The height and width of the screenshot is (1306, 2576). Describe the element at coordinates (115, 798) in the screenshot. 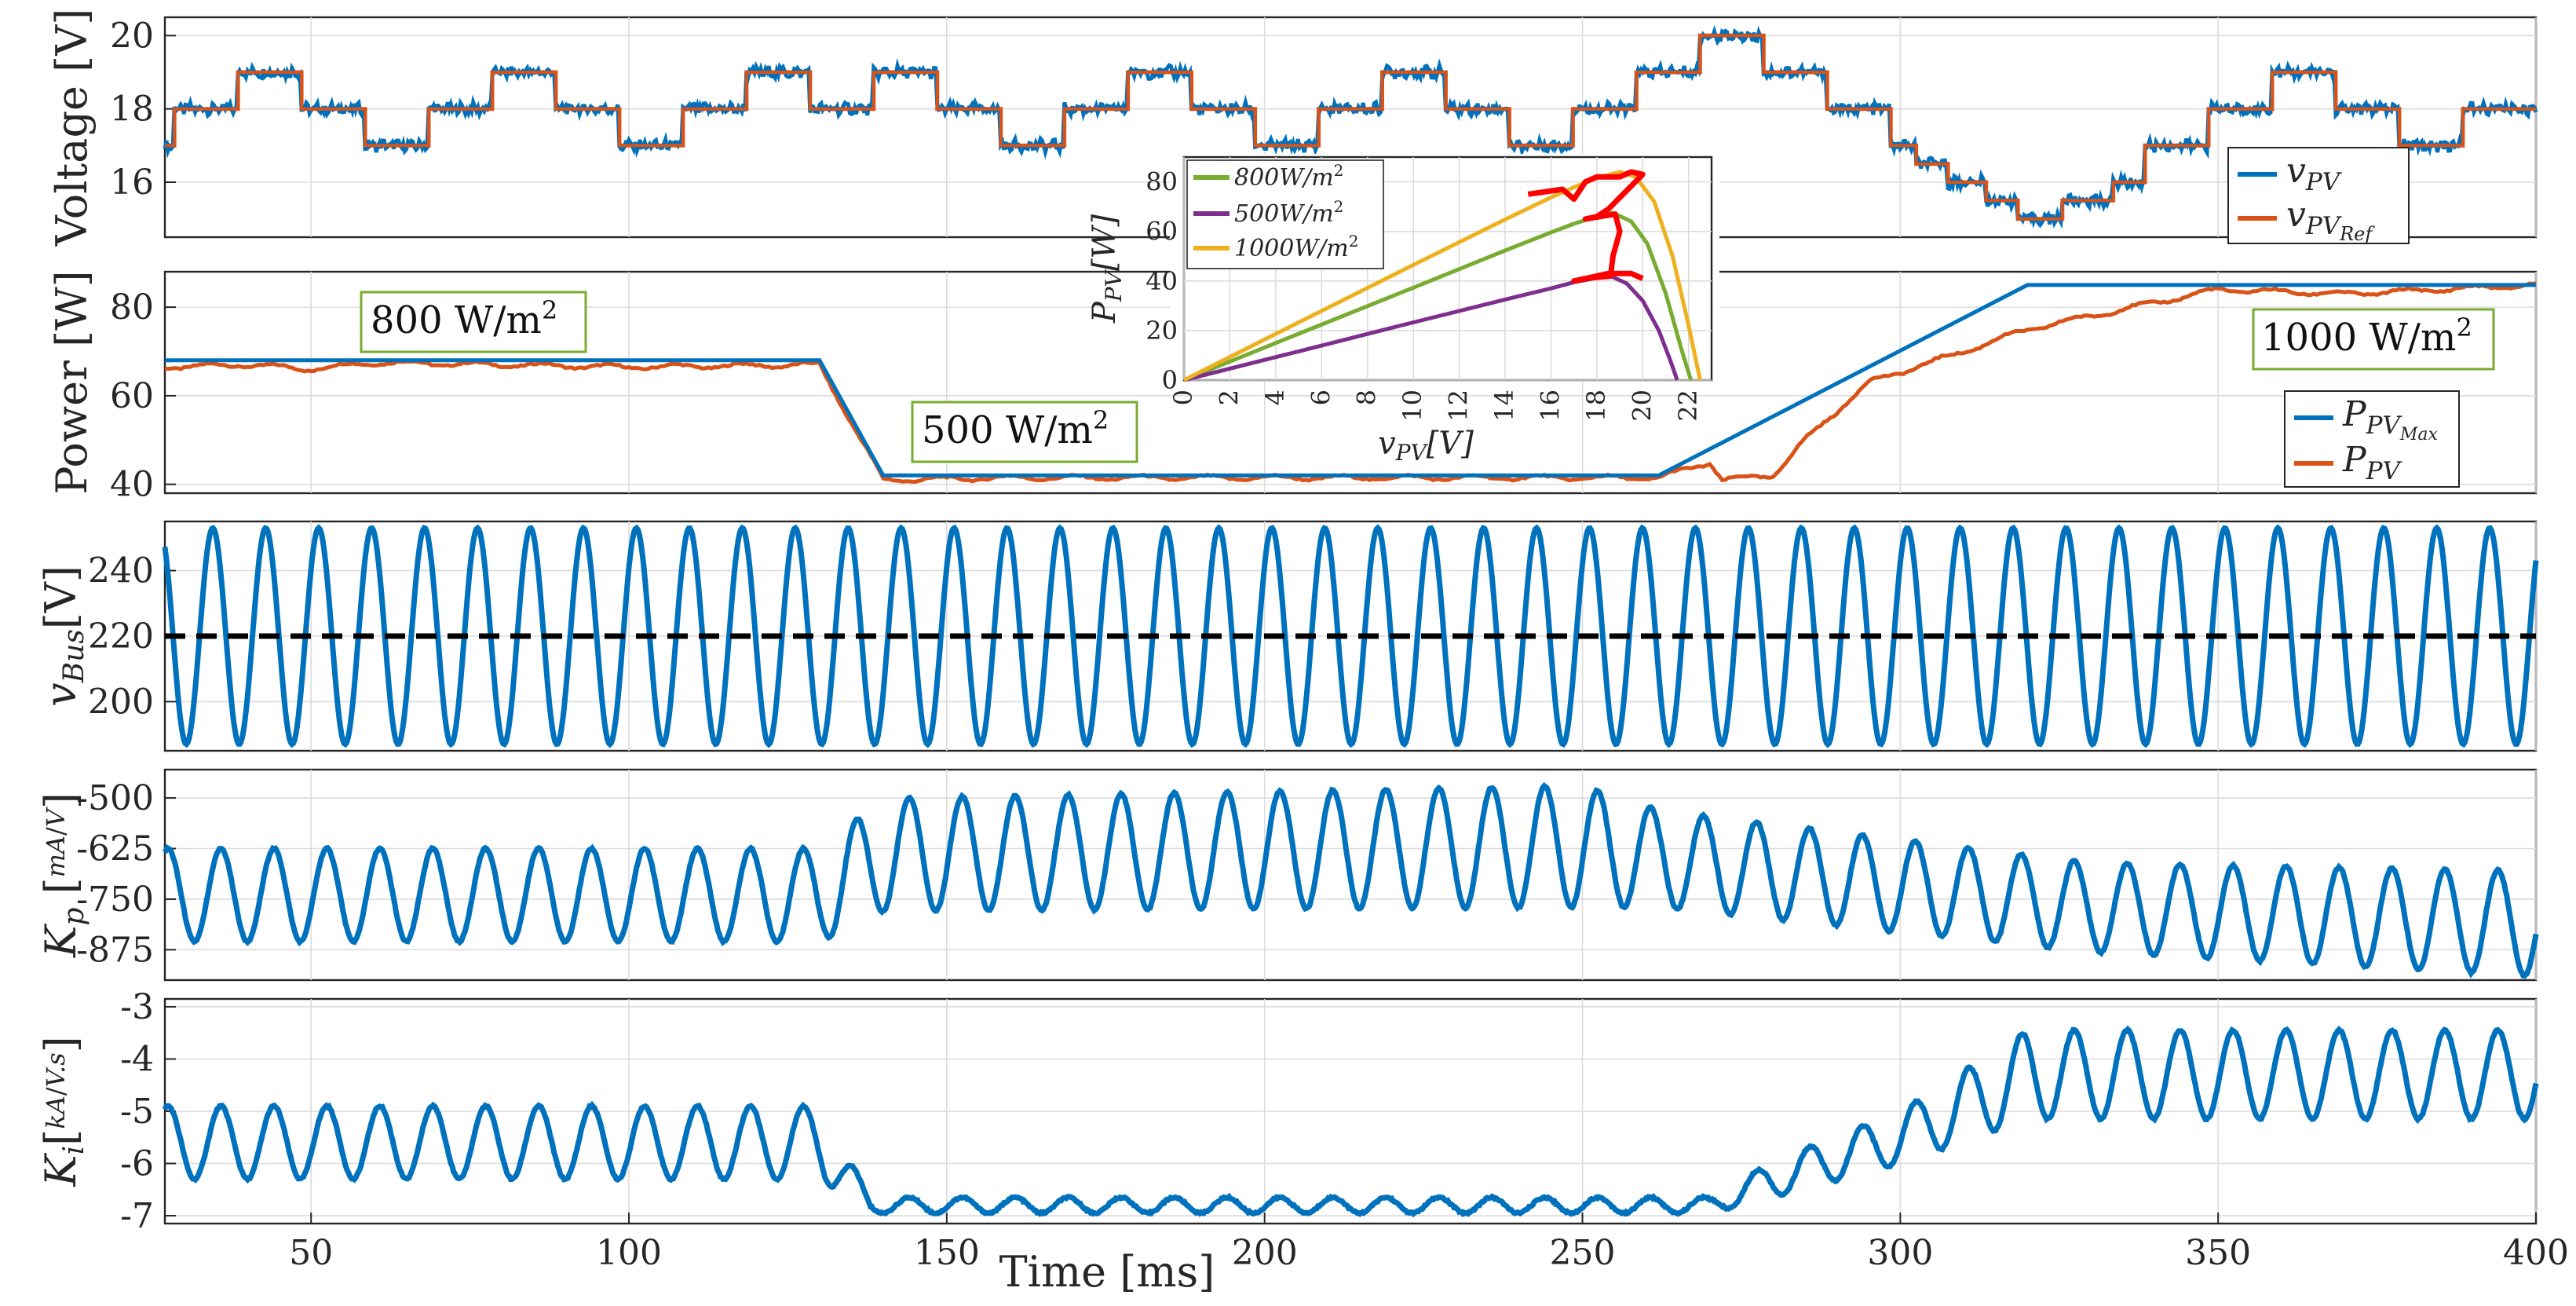

I see `y-tick-label: -500` at that location.